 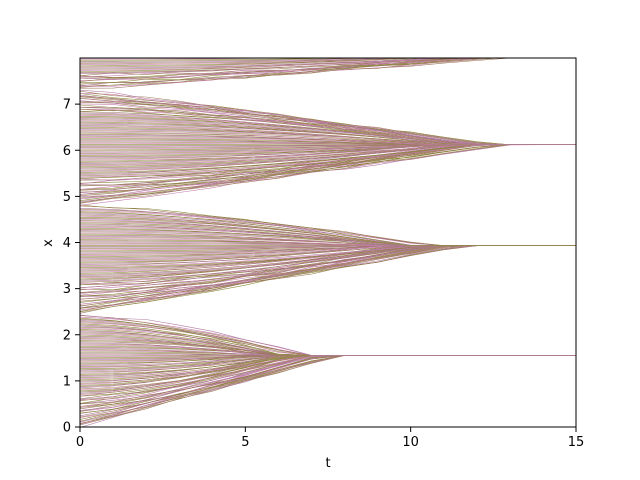 I want to click on x-axis-label: t, so click(x=327, y=463).